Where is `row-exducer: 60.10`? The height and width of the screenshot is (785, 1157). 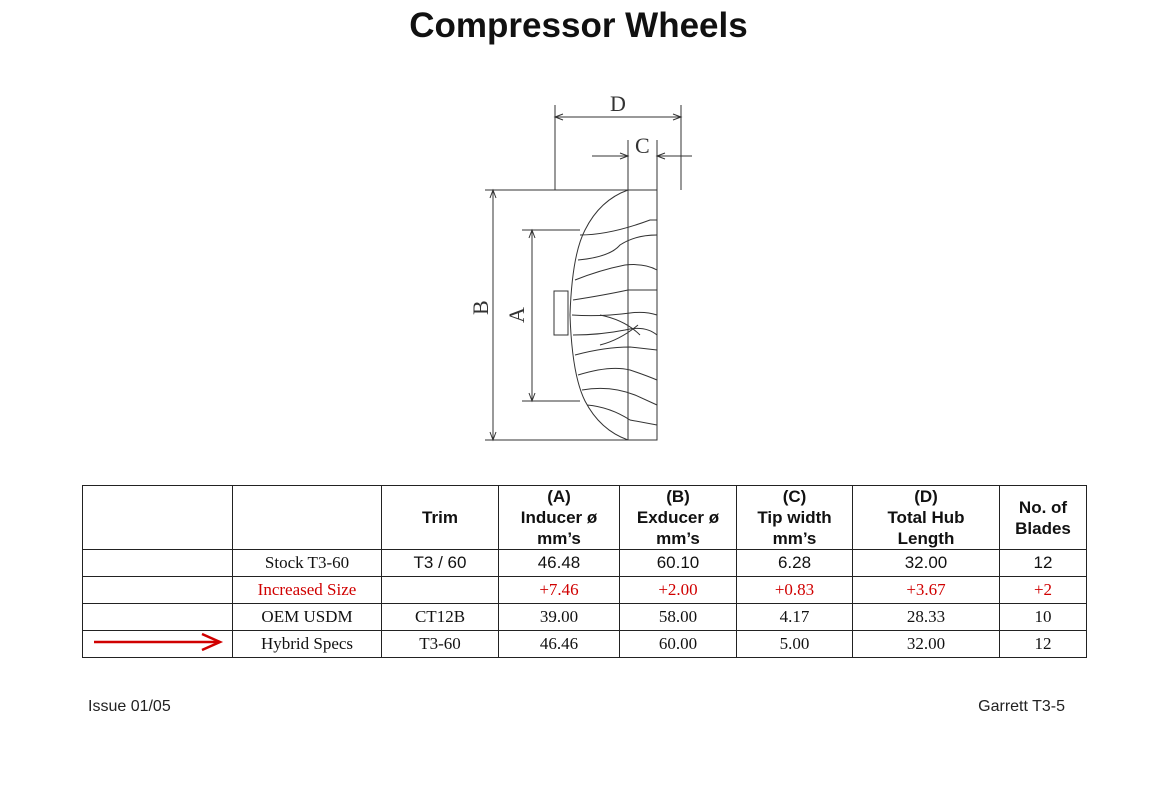
row-exducer: 60.10 is located at coordinates (678, 563).